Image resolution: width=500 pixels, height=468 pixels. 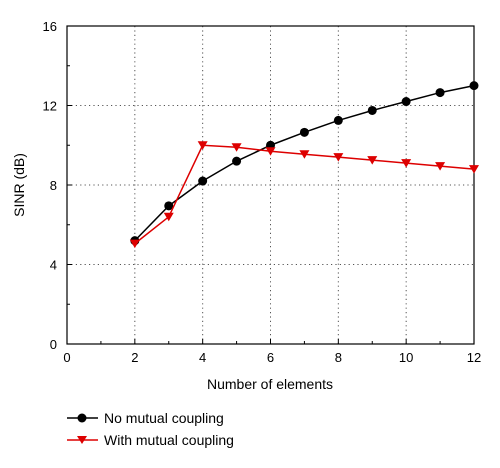 What do you see at coordinates (474, 357) in the screenshot?
I see `x-tick-label: 12` at bounding box center [474, 357].